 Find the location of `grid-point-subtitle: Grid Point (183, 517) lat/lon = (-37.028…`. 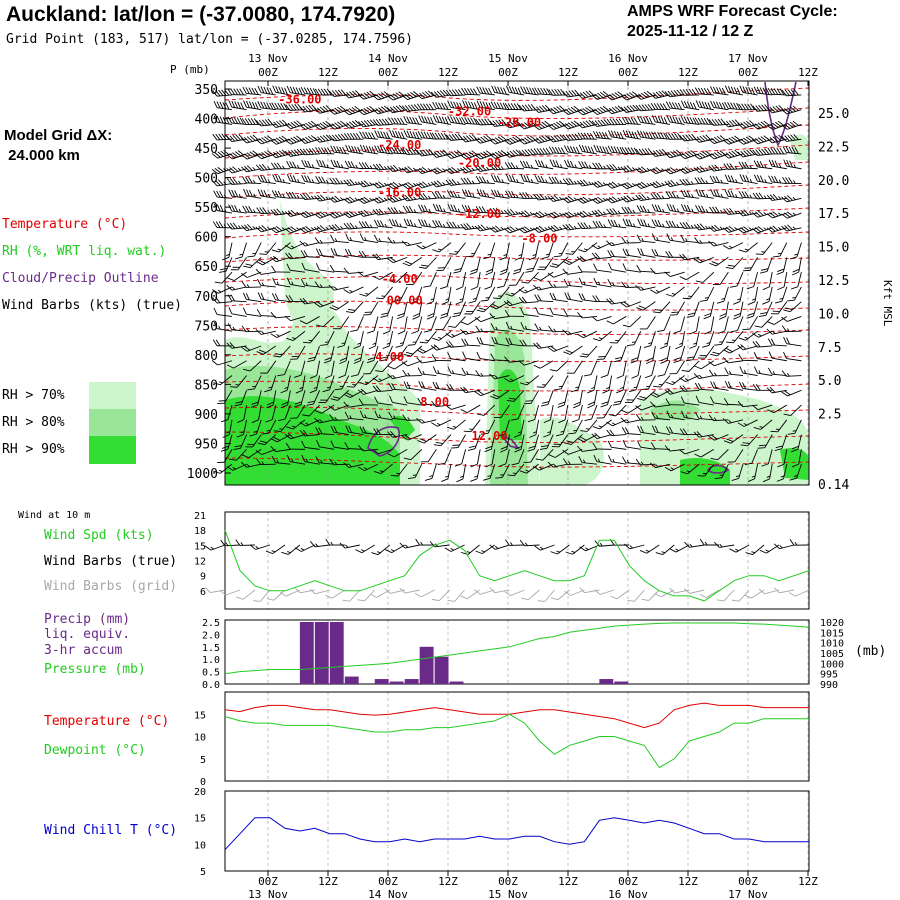

grid-point-subtitle: Grid Point (183, 517) lat/lon = (-37.028… is located at coordinates (209, 39).